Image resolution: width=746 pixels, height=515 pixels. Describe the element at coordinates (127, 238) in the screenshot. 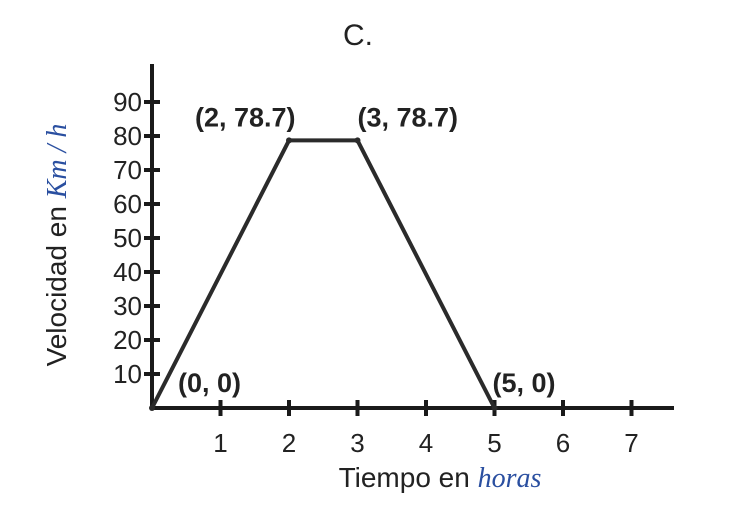

I see `y-tick-label-50: 50` at that location.